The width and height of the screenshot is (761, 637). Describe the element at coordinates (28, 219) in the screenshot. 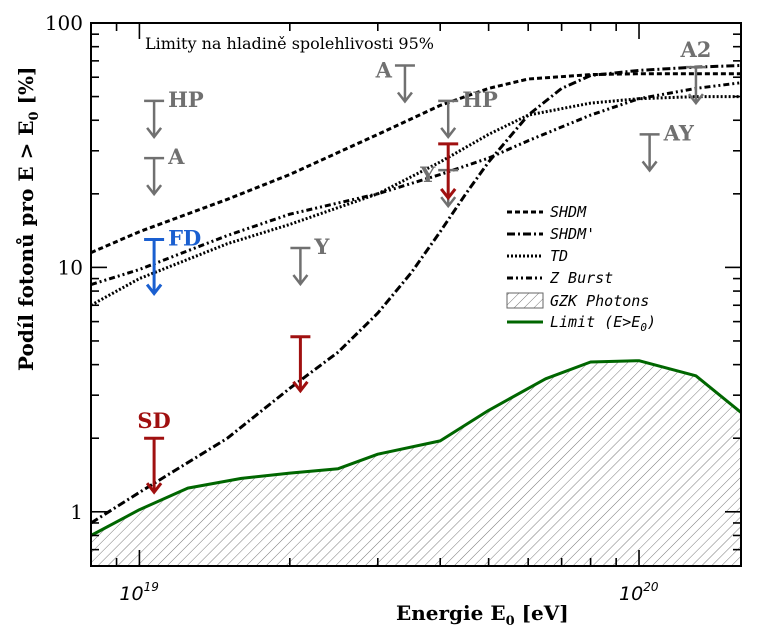

I see `y-axis-title: Podíl fotonů pro E > E0 [%]` at that location.